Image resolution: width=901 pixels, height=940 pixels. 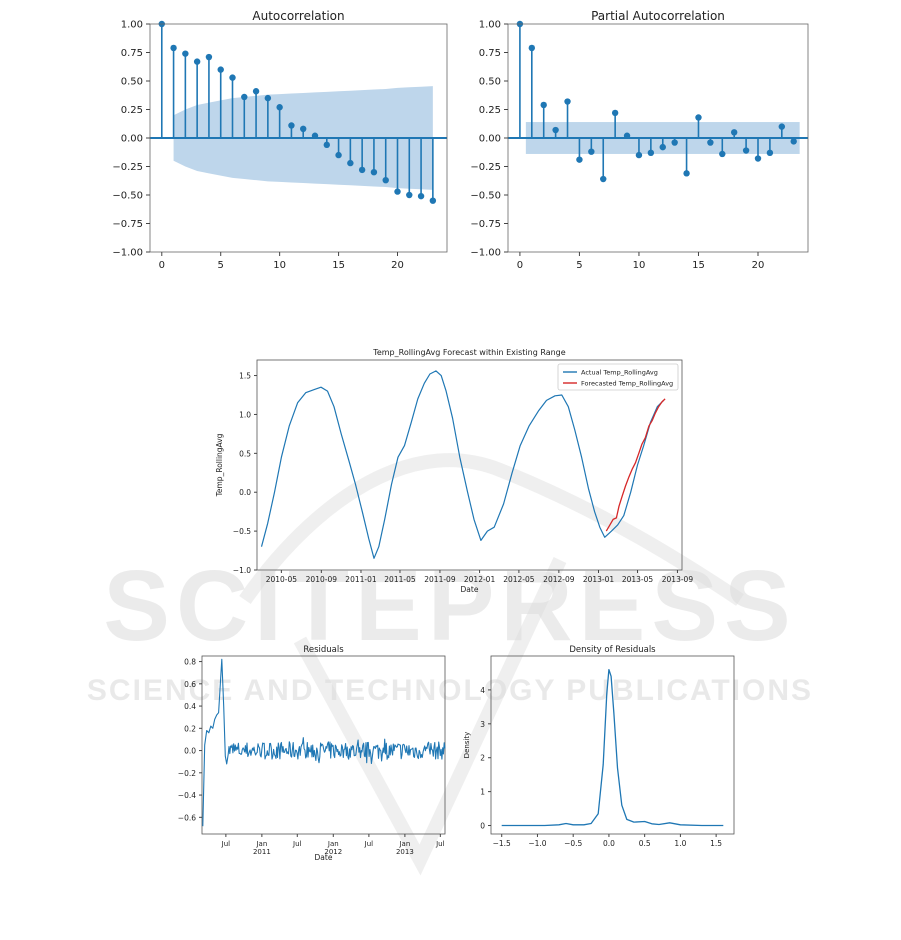 What do you see at coordinates (599, 579) in the screenshot?
I see `forecast-xtick-label-8: 2013-01` at bounding box center [599, 579].